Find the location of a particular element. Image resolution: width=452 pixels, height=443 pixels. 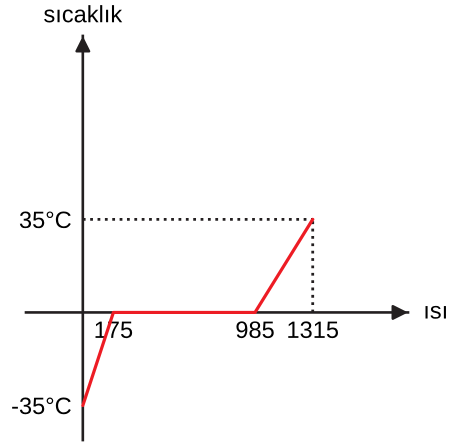

y-tick-label: -35°C is located at coordinates (41, 406).